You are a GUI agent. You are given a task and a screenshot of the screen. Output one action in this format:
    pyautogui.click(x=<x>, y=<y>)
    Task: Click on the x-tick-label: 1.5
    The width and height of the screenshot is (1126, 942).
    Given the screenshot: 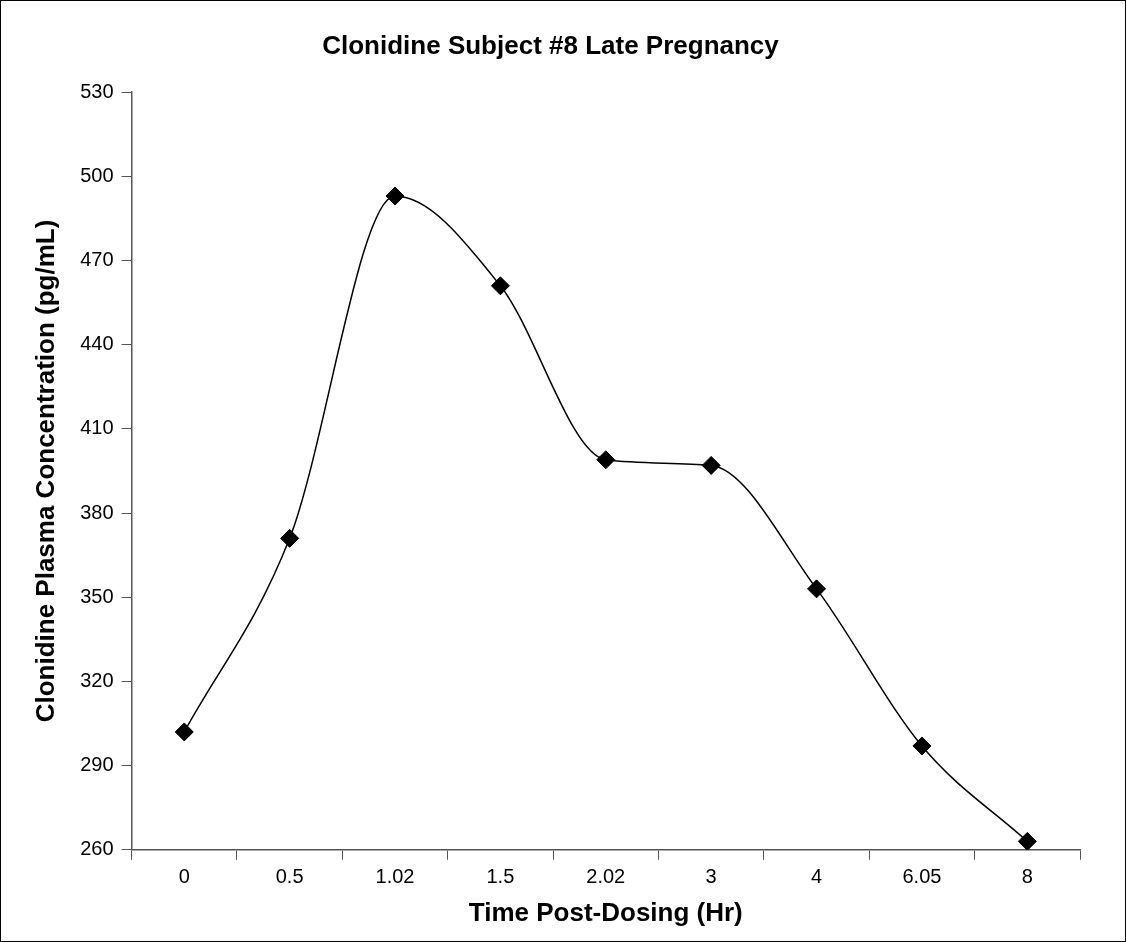 What is the action you would take?
    pyautogui.click(x=500, y=876)
    